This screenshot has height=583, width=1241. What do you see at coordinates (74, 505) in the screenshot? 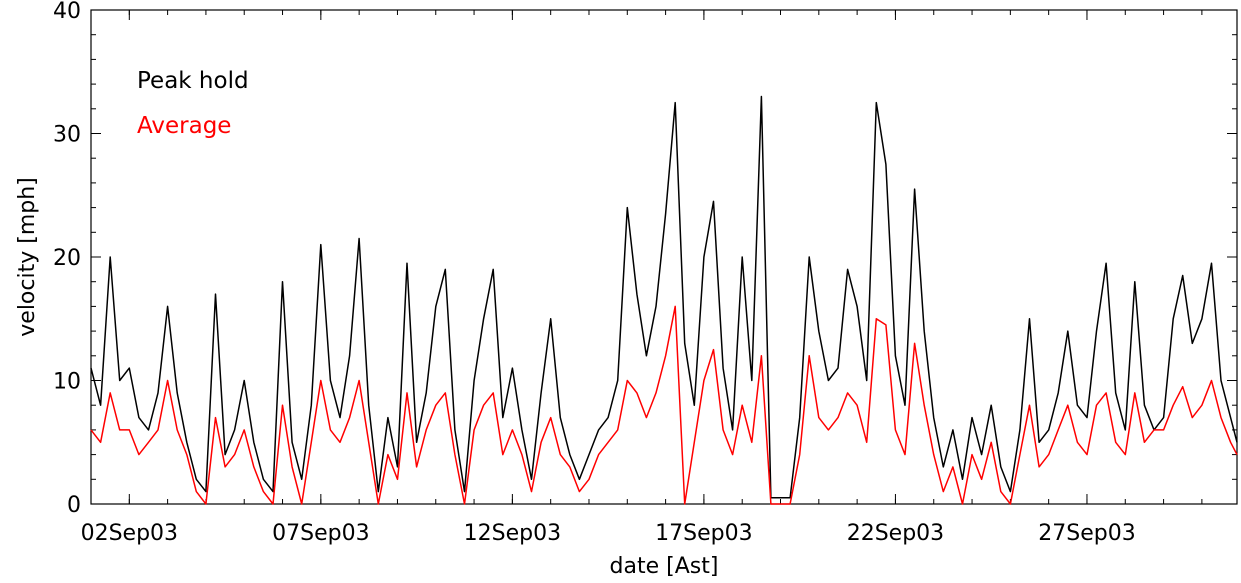
I see `y-tick-label: 0` at bounding box center [74, 505].